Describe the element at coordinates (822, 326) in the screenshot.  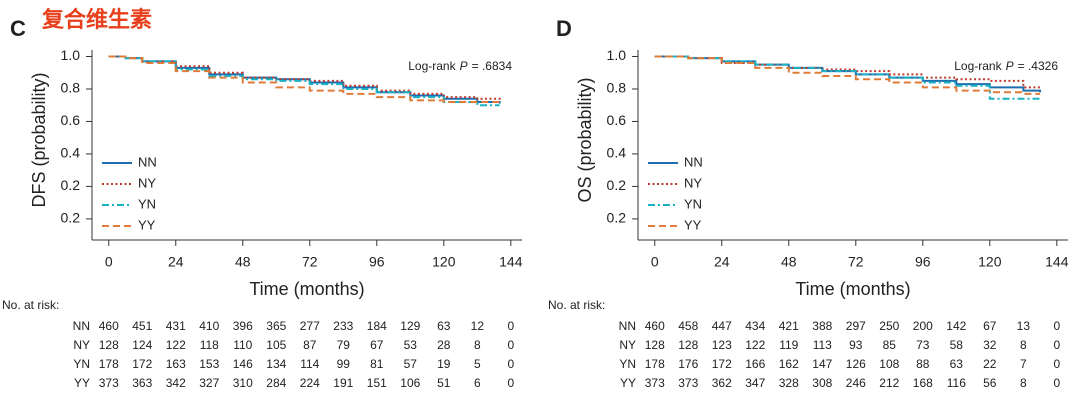
I see `risk-count: 388` at that location.